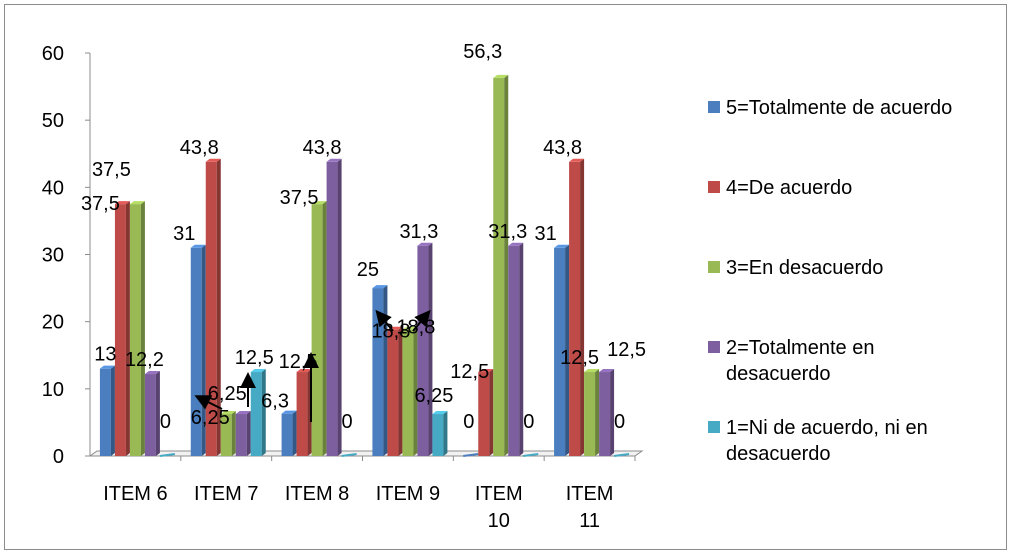 The height and width of the screenshot is (554, 1013). What do you see at coordinates (805, 268) in the screenshot?
I see `legend-label: 3=En desacuerdo` at bounding box center [805, 268].